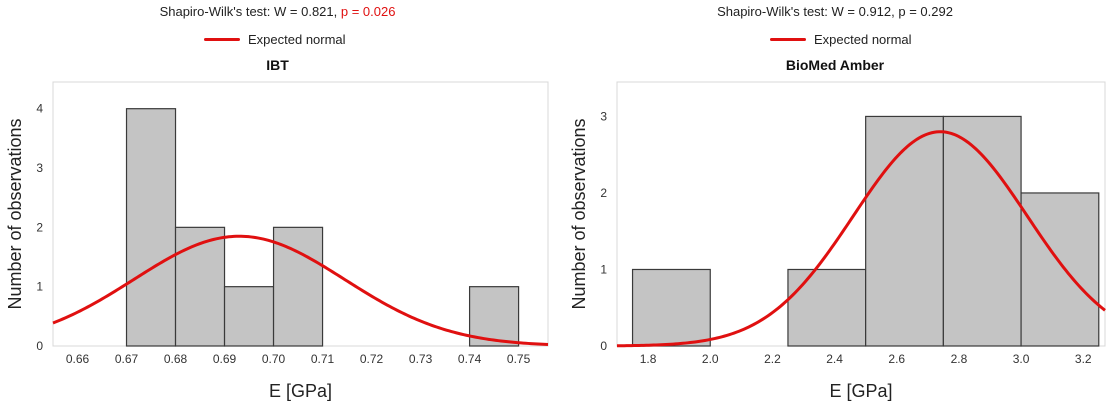 The width and height of the screenshot is (1110, 407). Describe the element at coordinates (896, 359) in the screenshot. I see `x-tick-label: 2.6` at that location.